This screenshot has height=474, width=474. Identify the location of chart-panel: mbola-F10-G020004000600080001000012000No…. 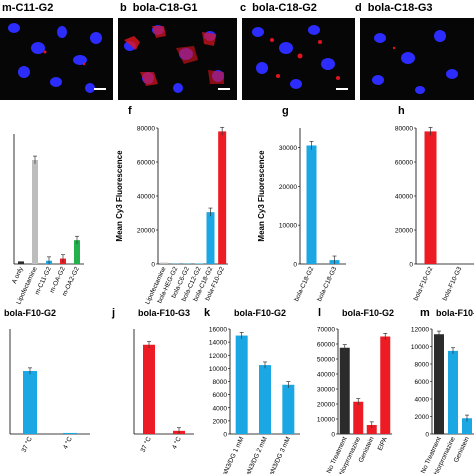
(442, 390).